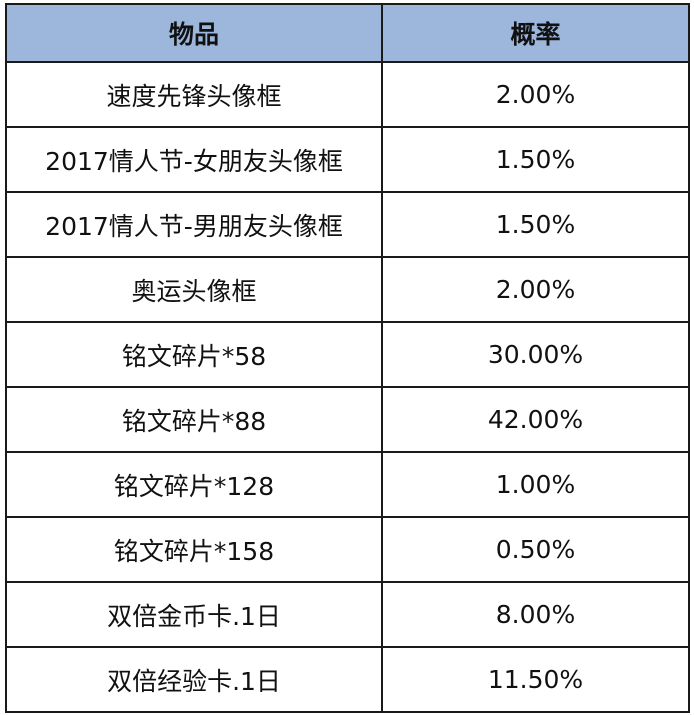 The height and width of the screenshot is (715, 694). I want to click on table-row: 2017情人节-女朋友头像框 1.50%, so click(347, 159).